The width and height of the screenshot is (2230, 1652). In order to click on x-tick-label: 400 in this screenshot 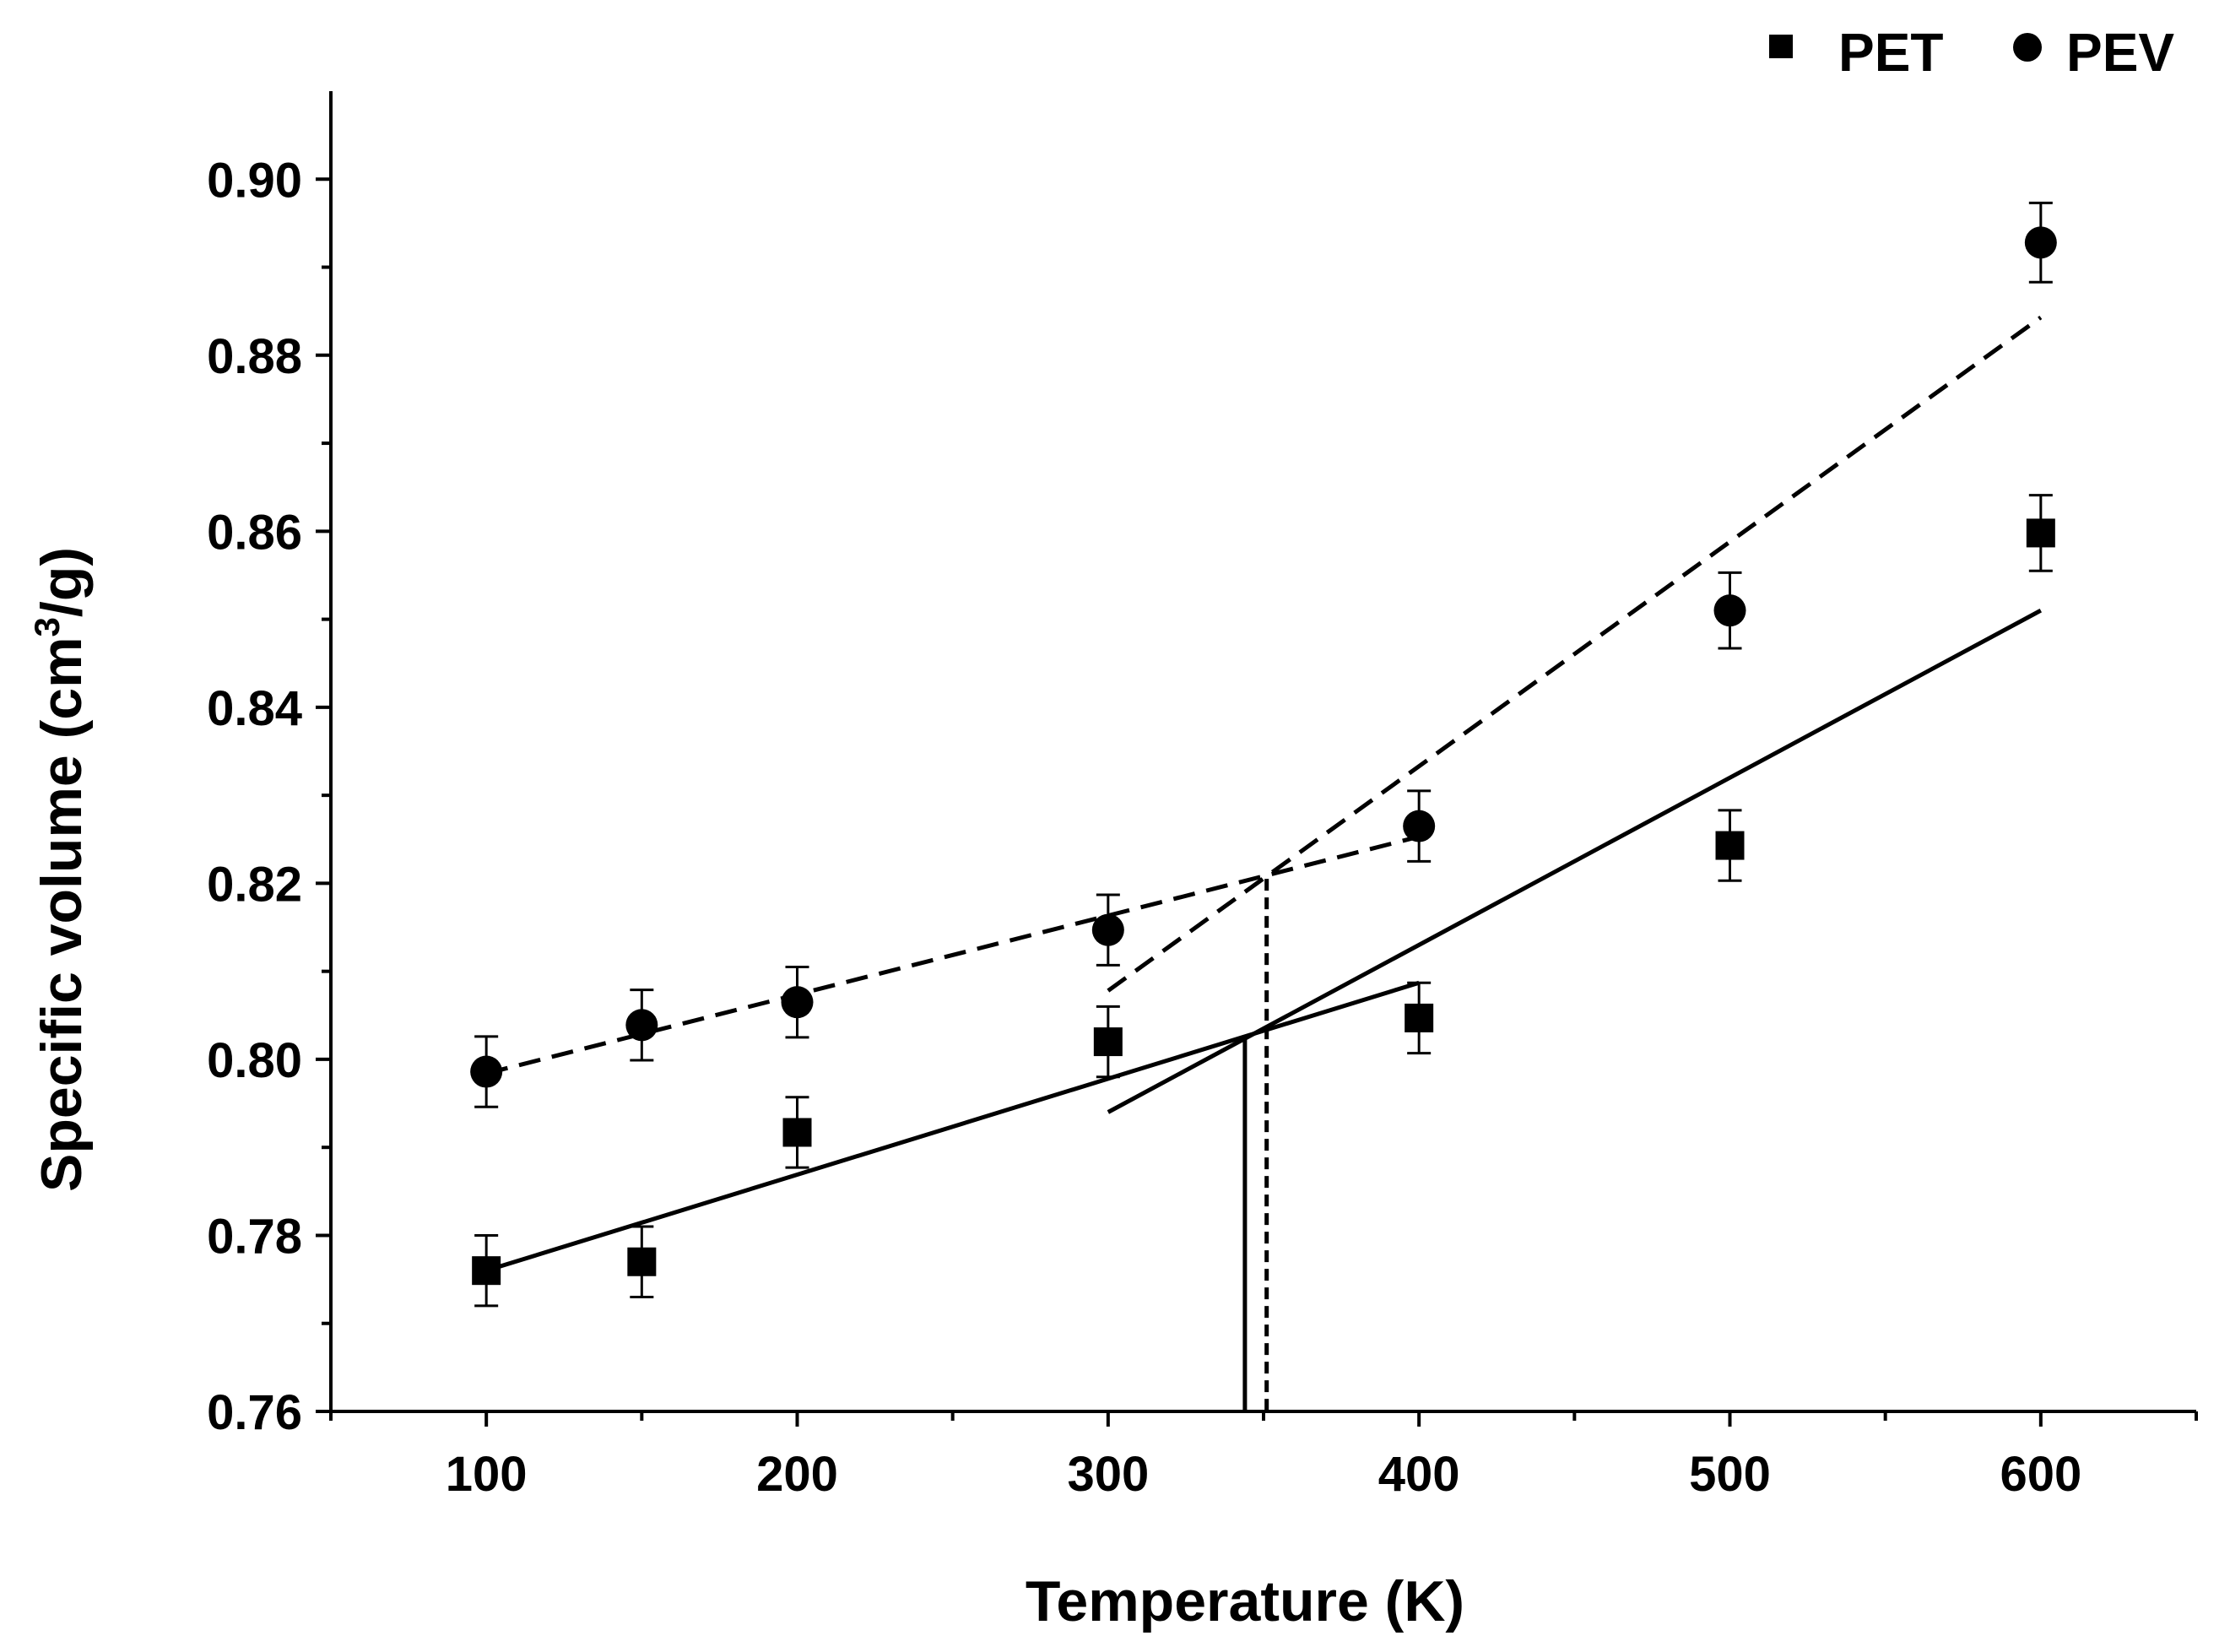, I will do `click(1419, 1474)`.